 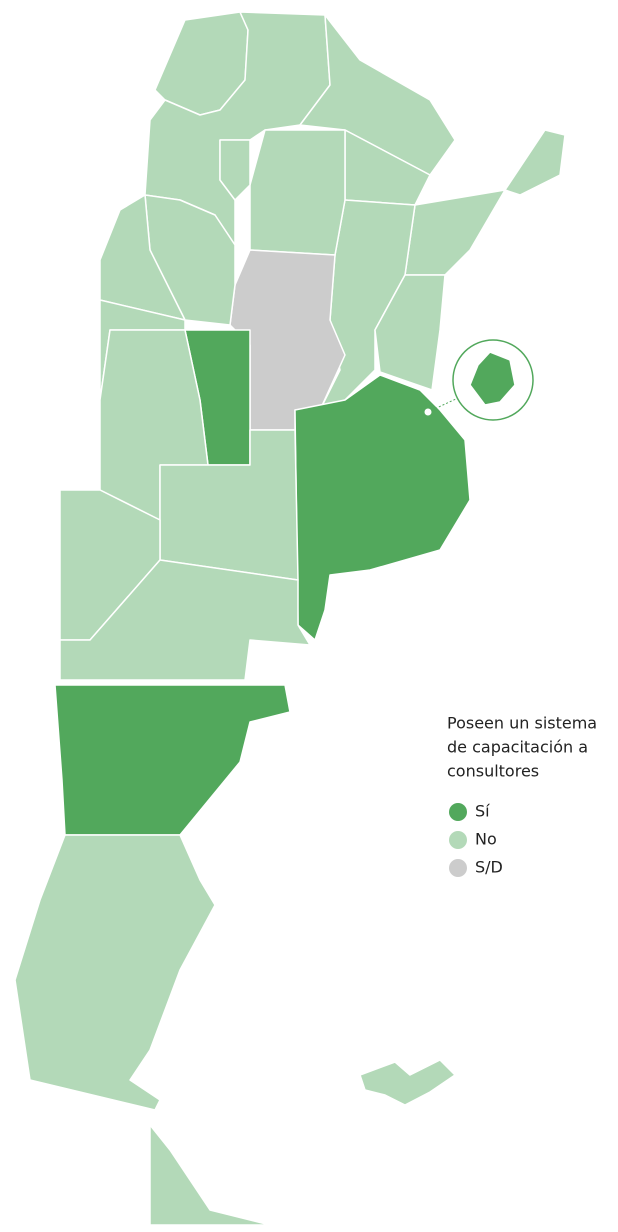 What do you see at coordinates (522, 723) in the screenshot?
I see `legend-title: Poseen un sistema` at bounding box center [522, 723].